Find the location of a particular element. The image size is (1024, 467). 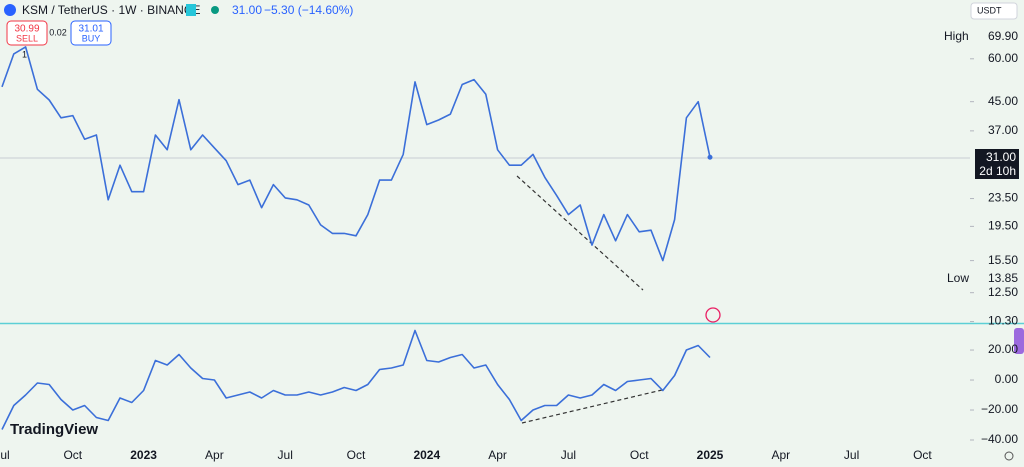

flag-icon is located at coordinates (191, 10).